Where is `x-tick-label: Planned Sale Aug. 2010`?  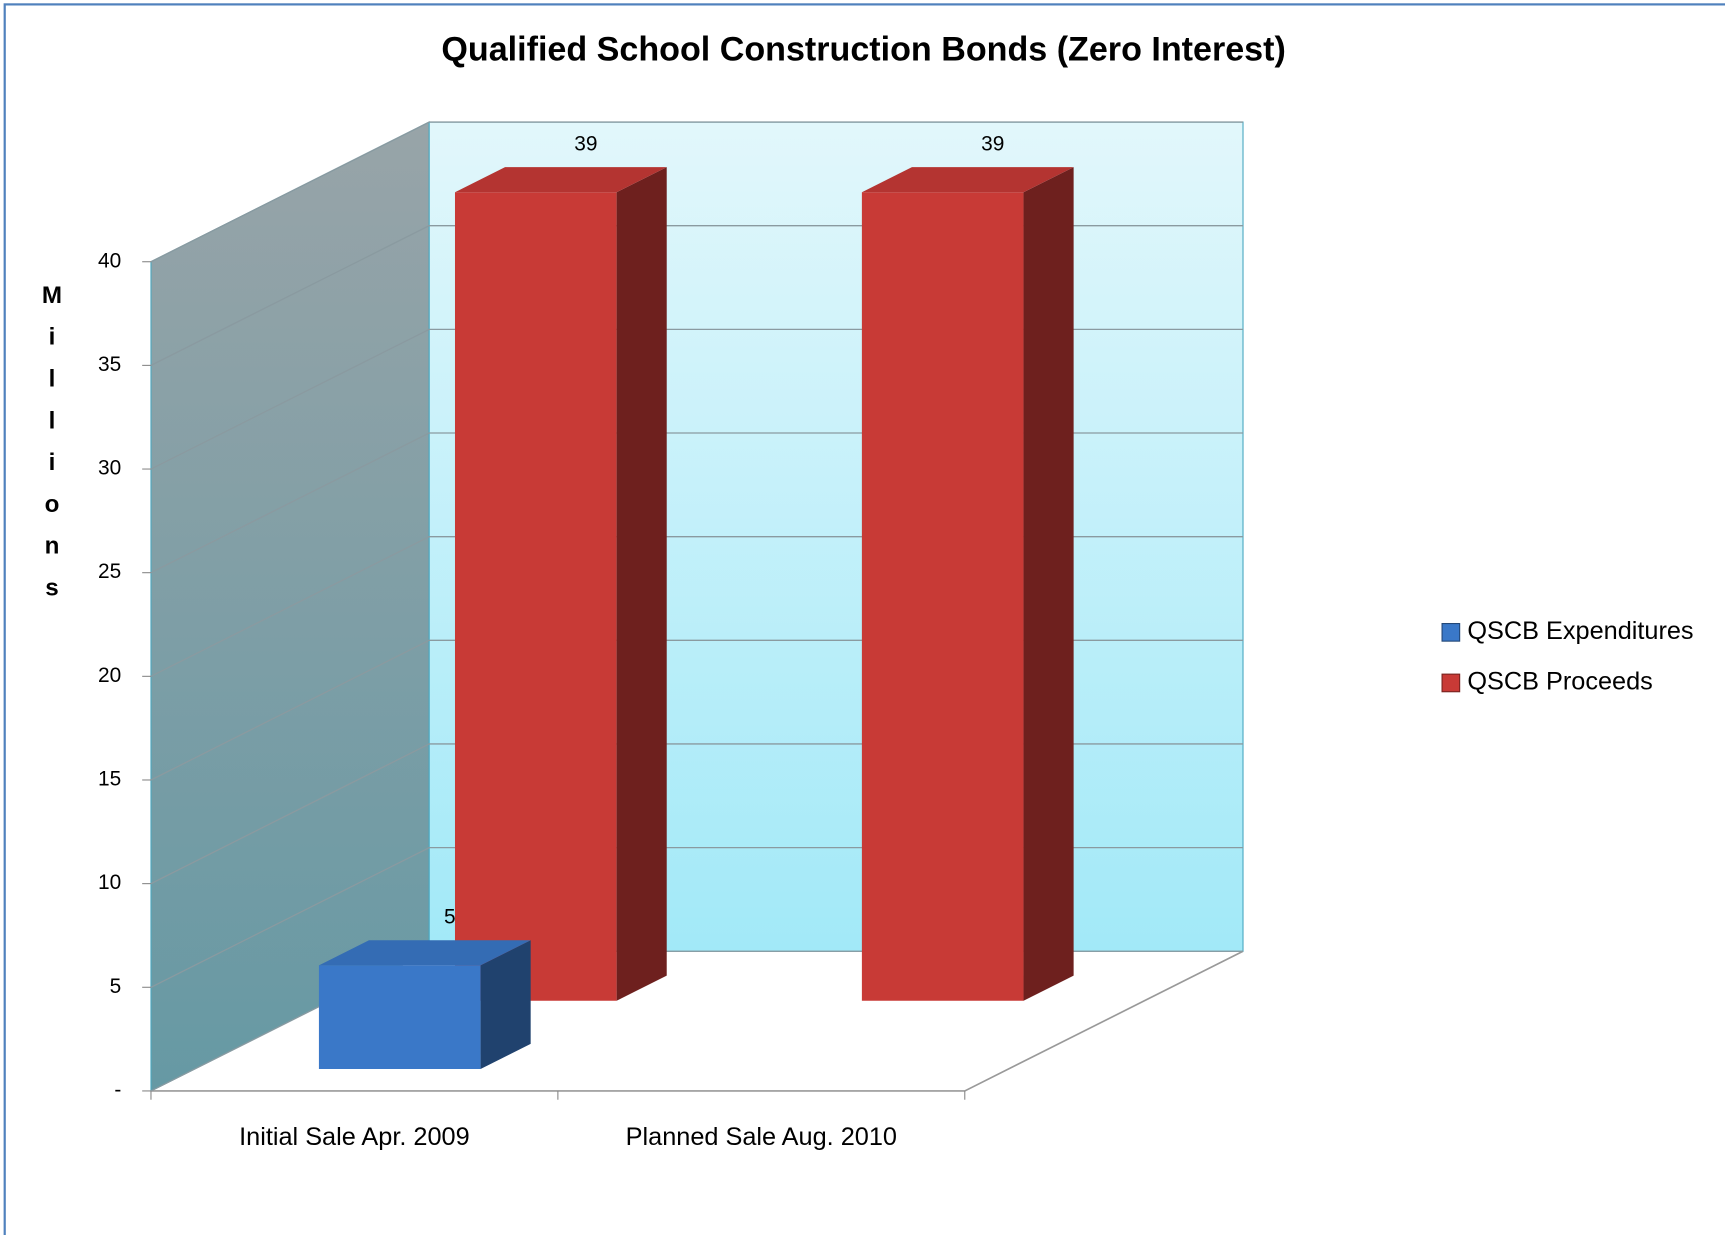 x-tick-label: Planned Sale Aug. 2010 is located at coordinates (761, 1137).